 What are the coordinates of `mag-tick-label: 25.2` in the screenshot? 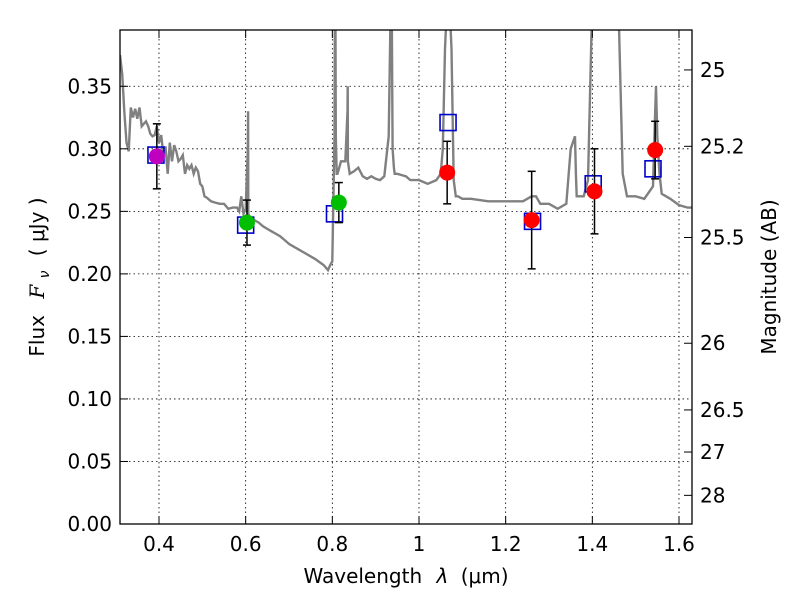 It's located at (722, 146).